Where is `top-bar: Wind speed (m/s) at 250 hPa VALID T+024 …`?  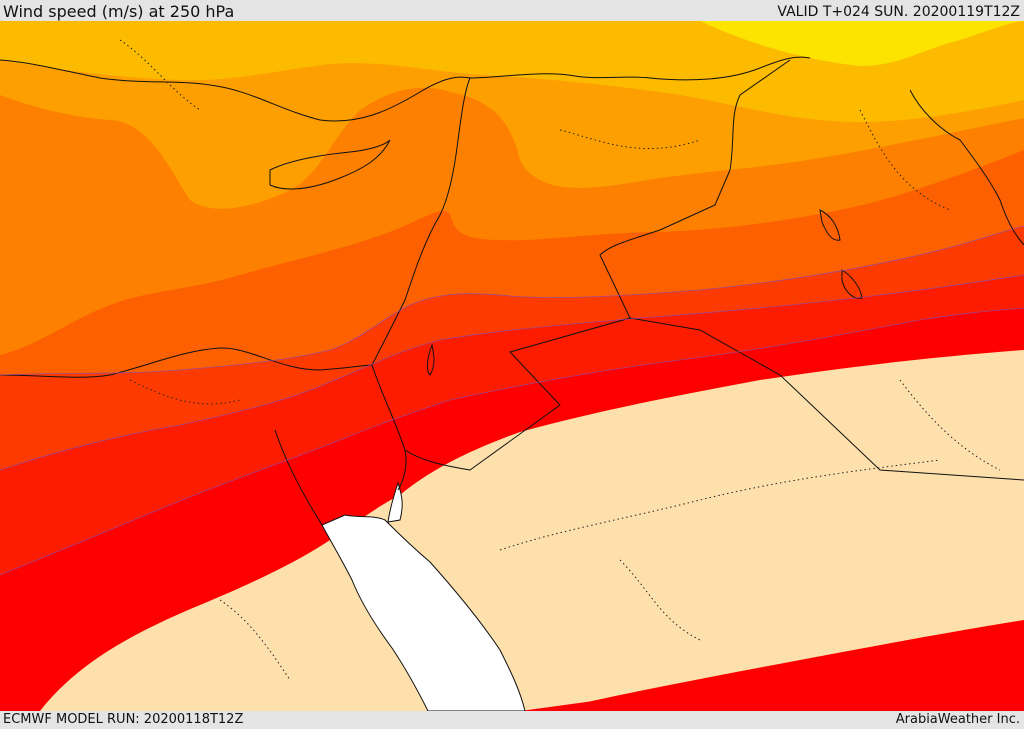
top-bar: Wind speed (m/s) at 250 hPa VALID T+024 … is located at coordinates (512, 10).